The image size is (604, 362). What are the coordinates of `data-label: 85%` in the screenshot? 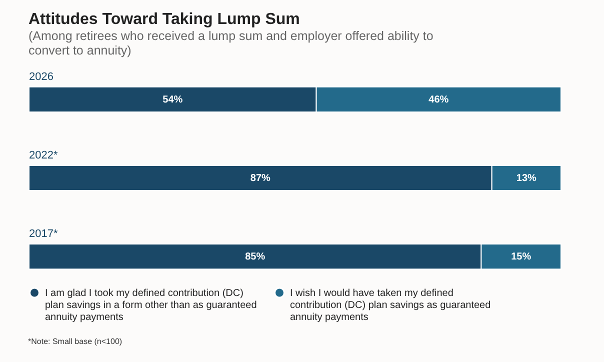 It's located at (255, 257).